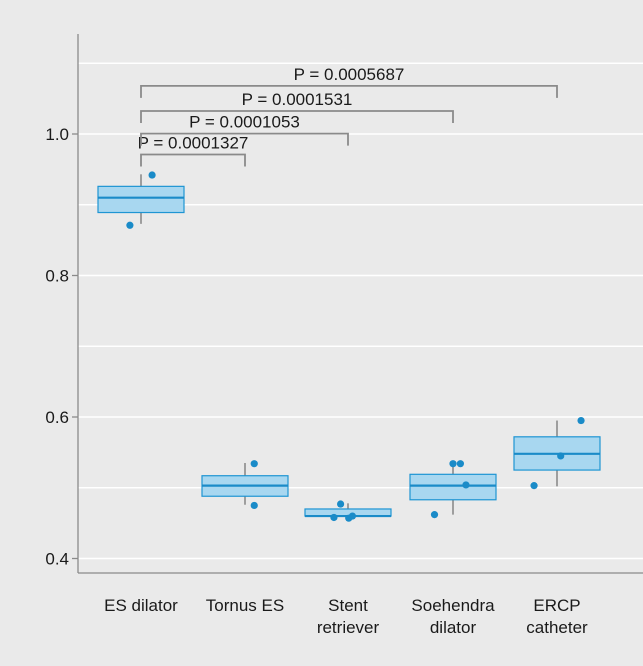 The height and width of the screenshot is (666, 643). What do you see at coordinates (57, 134) in the screenshot?
I see `y-tick-label: 1.0` at bounding box center [57, 134].